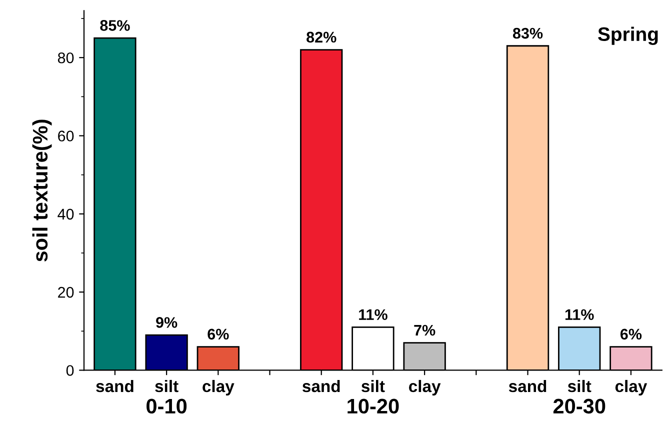 The image size is (672, 428). What do you see at coordinates (527, 33) in the screenshot?
I see `data-label: 83%` at bounding box center [527, 33].